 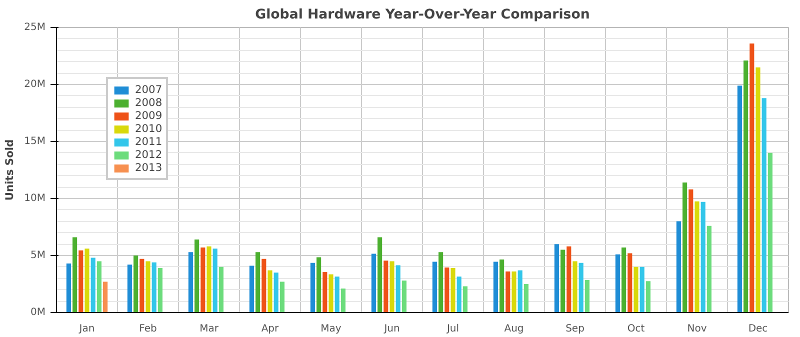 I want to click on x-tick-label: May, so click(x=331, y=329).